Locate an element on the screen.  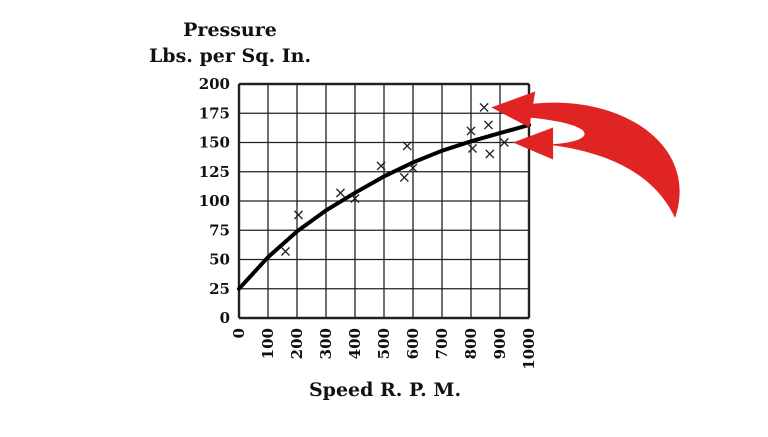
x-tick-label: 200 is located at coordinates (297, 343).